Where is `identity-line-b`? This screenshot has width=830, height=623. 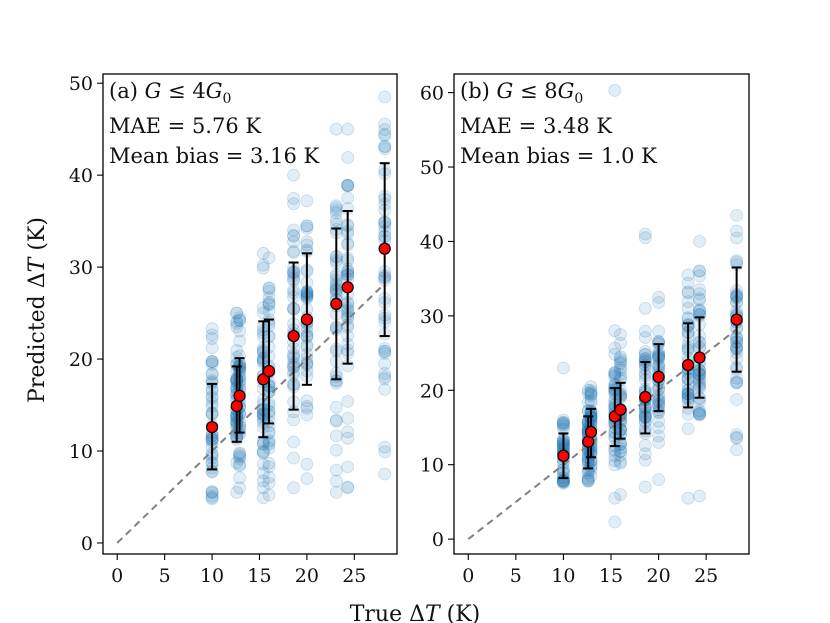 identity-line-b is located at coordinates (602, 434).